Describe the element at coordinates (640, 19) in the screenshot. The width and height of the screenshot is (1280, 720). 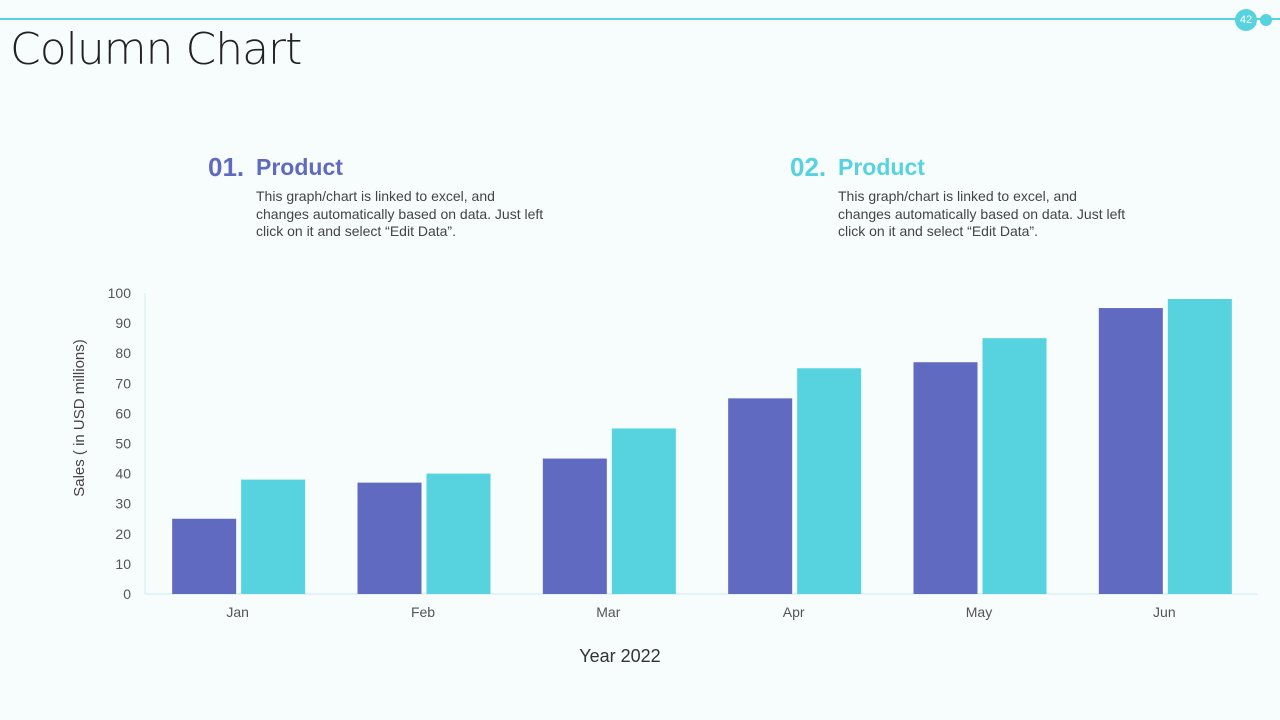
I see `header-line` at that location.